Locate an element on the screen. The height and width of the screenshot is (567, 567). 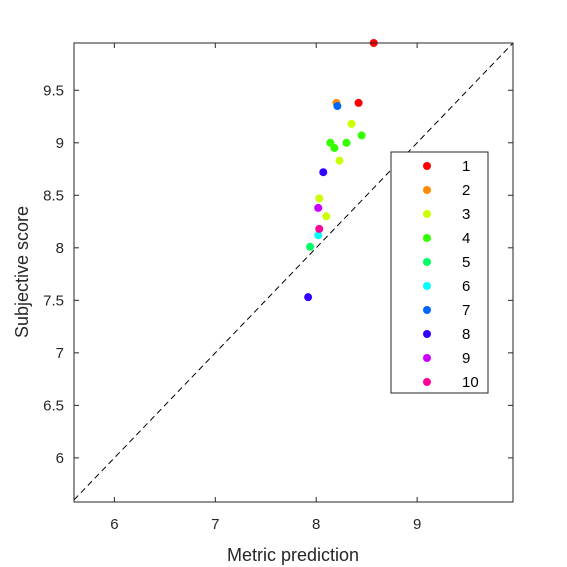
legend-label: 5 is located at coordinates (466, 262).